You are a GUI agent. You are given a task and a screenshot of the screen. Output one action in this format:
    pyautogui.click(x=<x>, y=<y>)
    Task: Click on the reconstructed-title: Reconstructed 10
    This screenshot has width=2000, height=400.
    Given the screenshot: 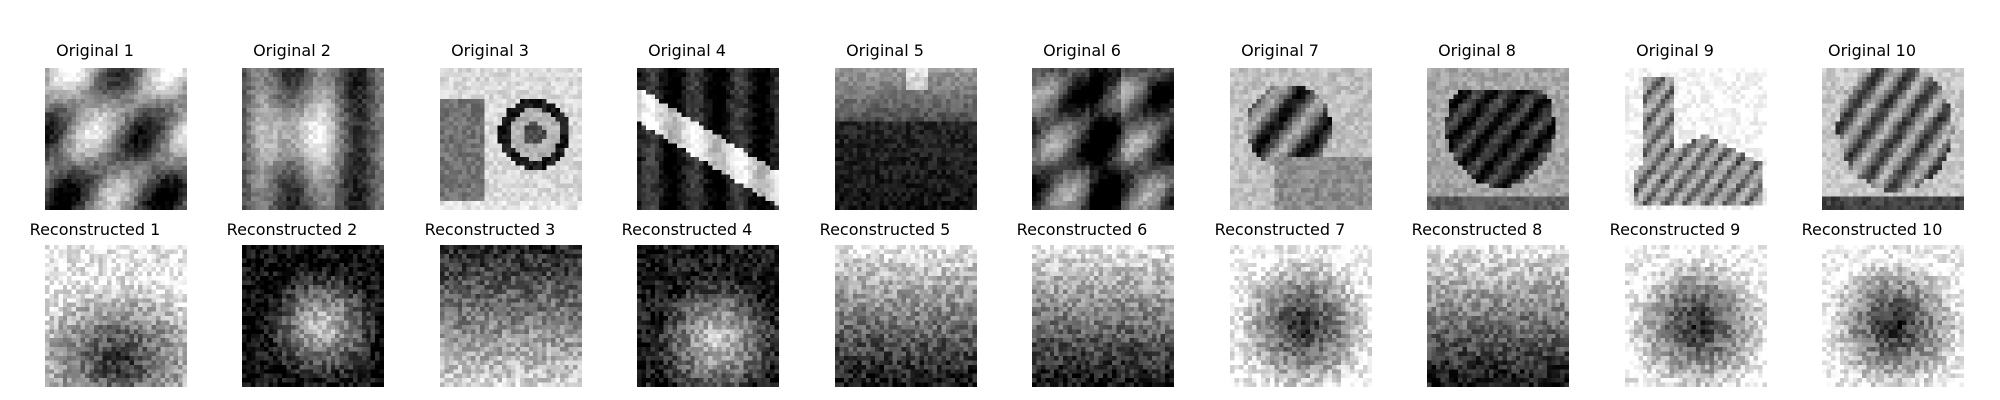 What is the action you would take?
    pyautogui.click(x=1872, y=229)
    